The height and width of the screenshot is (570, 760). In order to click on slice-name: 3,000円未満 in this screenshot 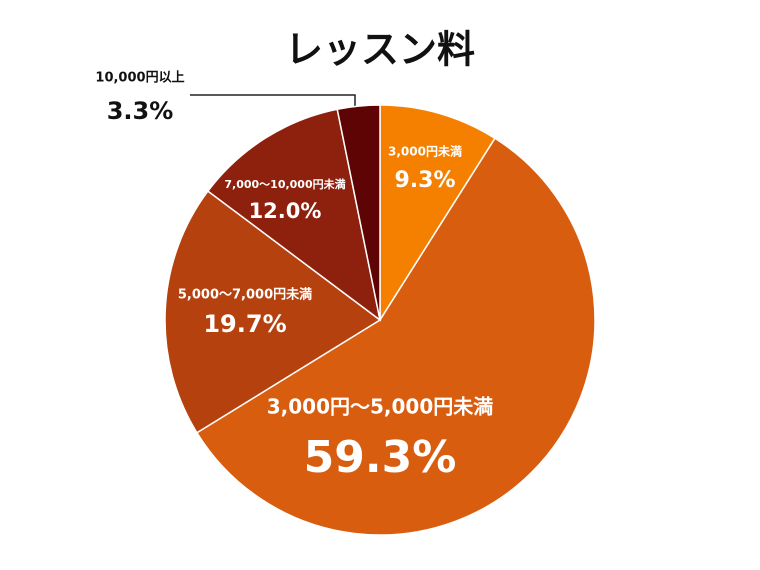, I will do `click(425, 151)`.